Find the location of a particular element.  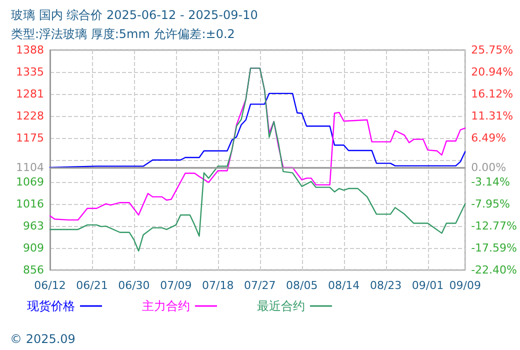

x-tick-label: 07/18 is located at coordinates (218, 285).